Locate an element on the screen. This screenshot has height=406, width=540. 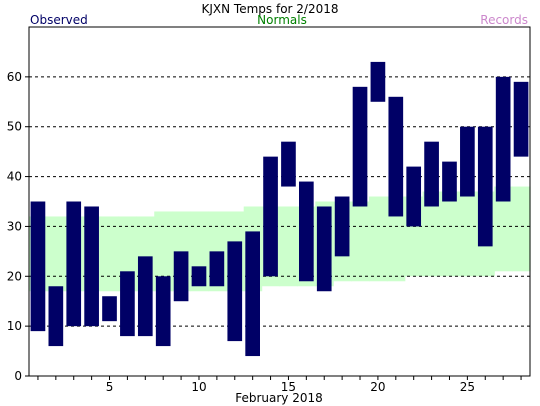
x-tick-label-20: 20 is located at coordinates (377, 387).